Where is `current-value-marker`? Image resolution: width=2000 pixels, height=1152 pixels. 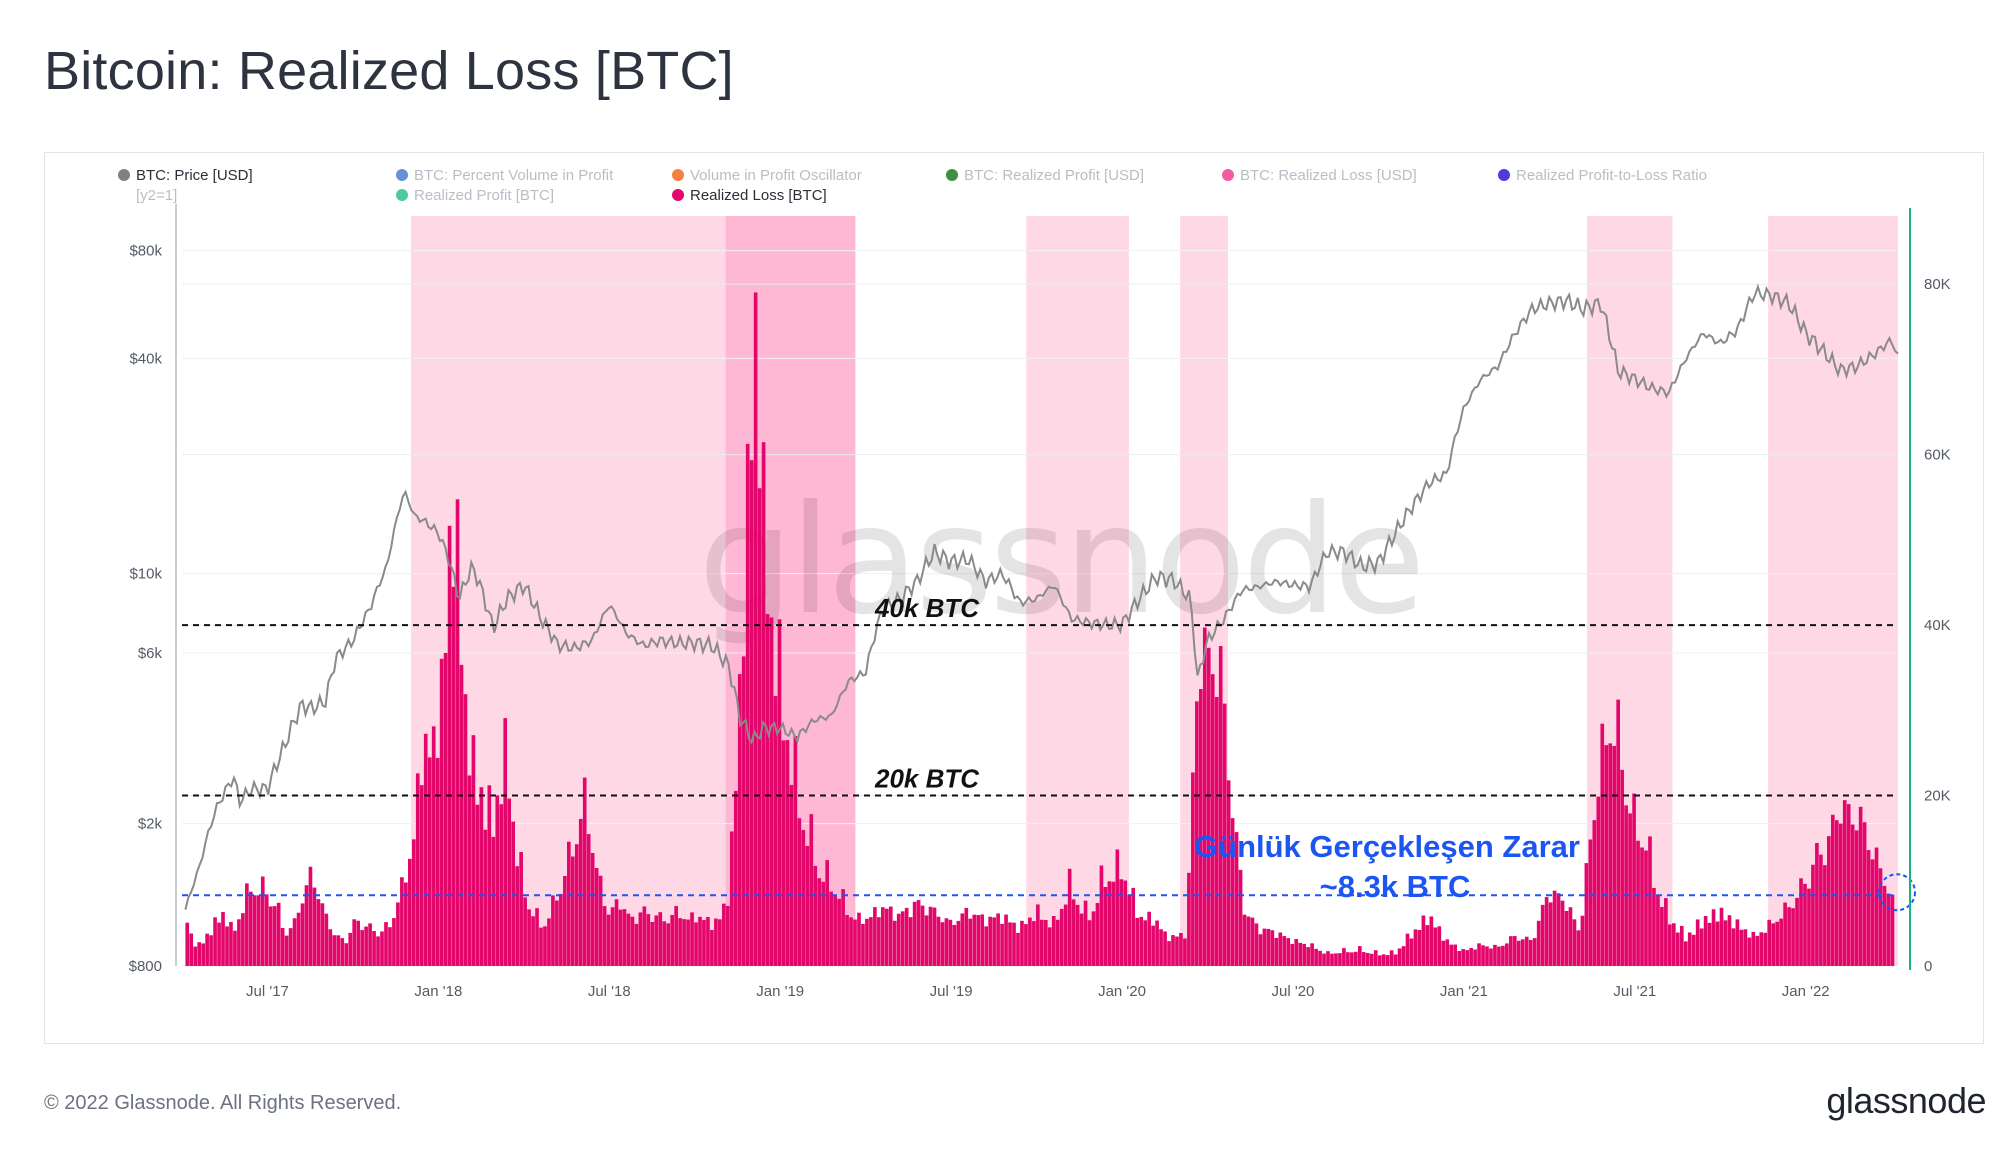 current-value-marker is located at coordinates (1897, 892).